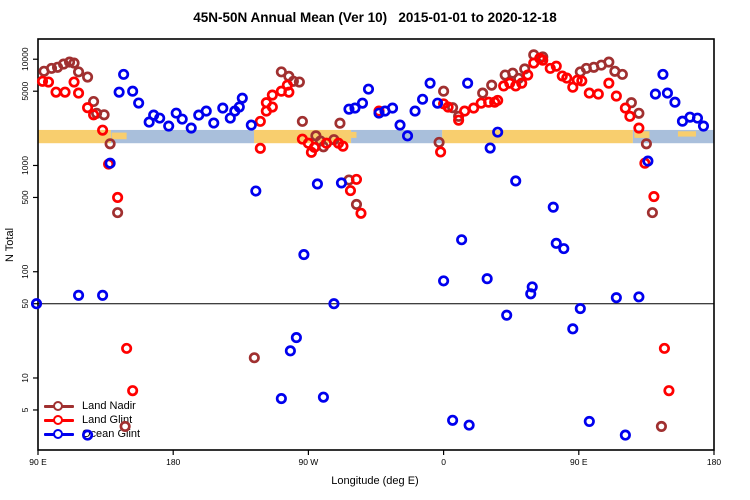 The width and height of the screenshot is (750, 500). Describe the element at coordinates (25, 59) in the screenshot. I see `y-tick-label: 10000` at that location.